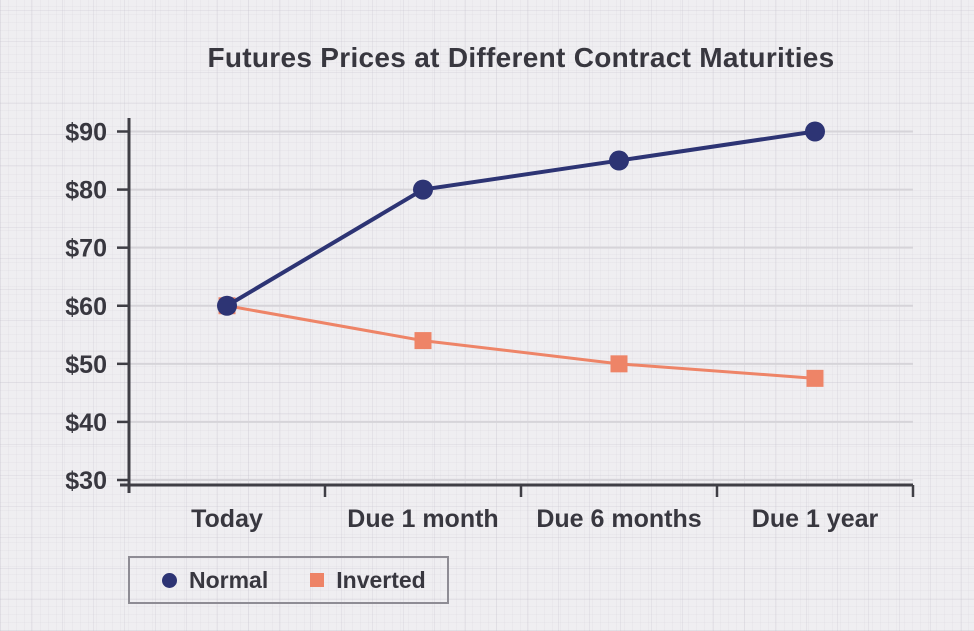 Image resolution: width=974 pixels, height=631 pixels. Describe the element at coordinates (229, 579) in the screenshot. I see `legend-label-normal: Normal` at that location.